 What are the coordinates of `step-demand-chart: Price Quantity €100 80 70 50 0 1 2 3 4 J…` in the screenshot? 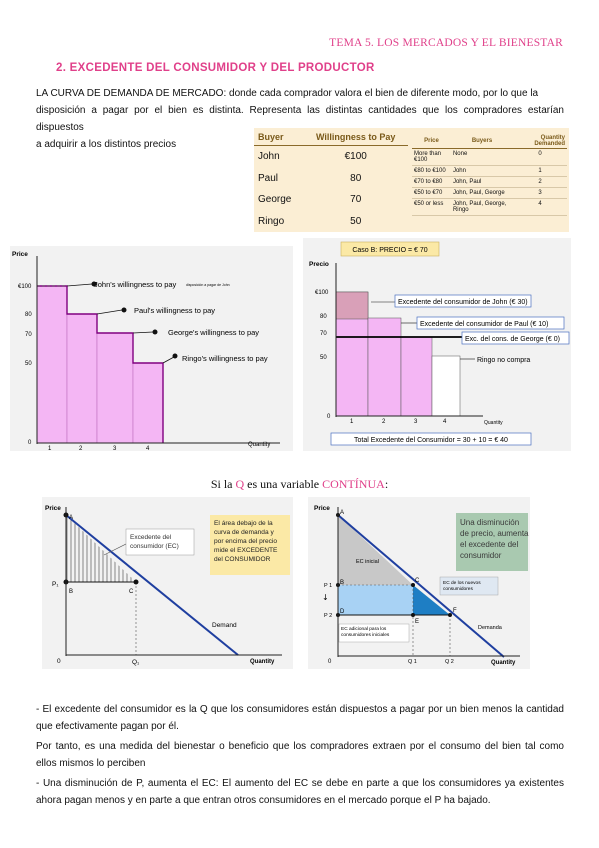 It's located at (151, 348).